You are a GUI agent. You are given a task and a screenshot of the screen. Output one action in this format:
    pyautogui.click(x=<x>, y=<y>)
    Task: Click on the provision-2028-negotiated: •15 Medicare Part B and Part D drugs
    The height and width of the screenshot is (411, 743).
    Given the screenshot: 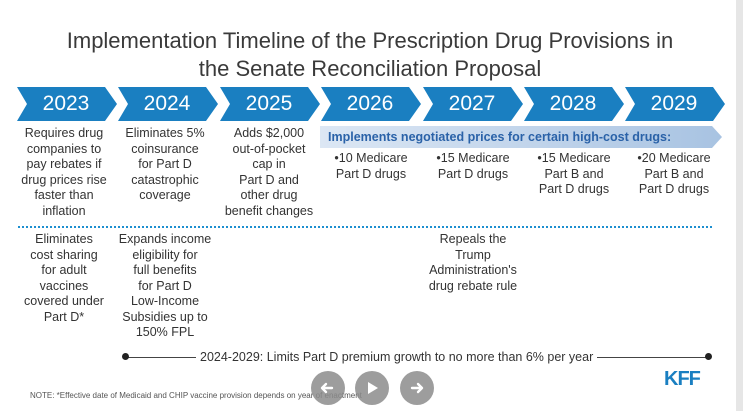 What is the action you would take?
    pyautogui.click(x=574, y=174)
    